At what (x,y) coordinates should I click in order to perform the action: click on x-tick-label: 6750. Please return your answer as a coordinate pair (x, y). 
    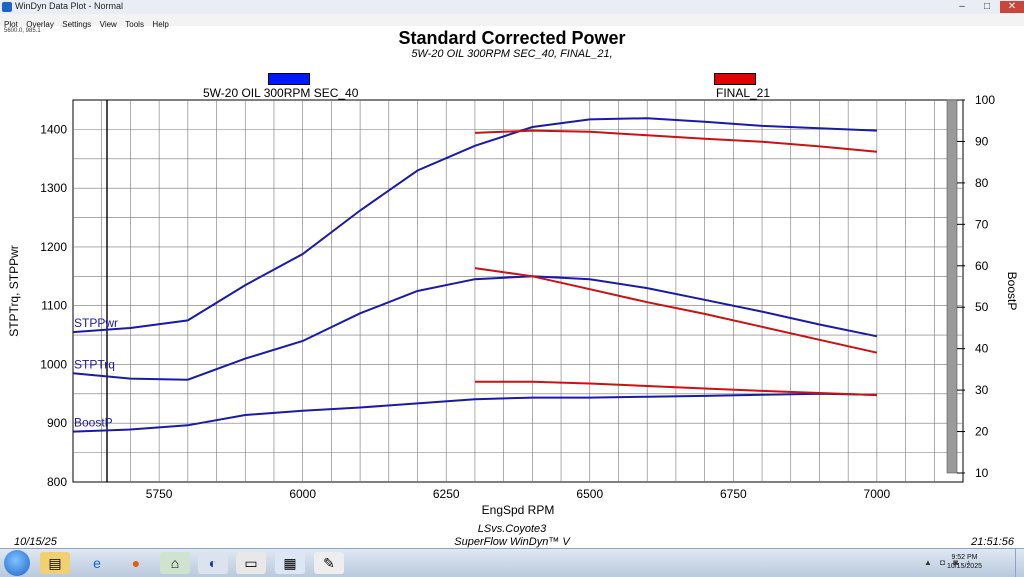
    Looking at the image, I should click on (733, 494).